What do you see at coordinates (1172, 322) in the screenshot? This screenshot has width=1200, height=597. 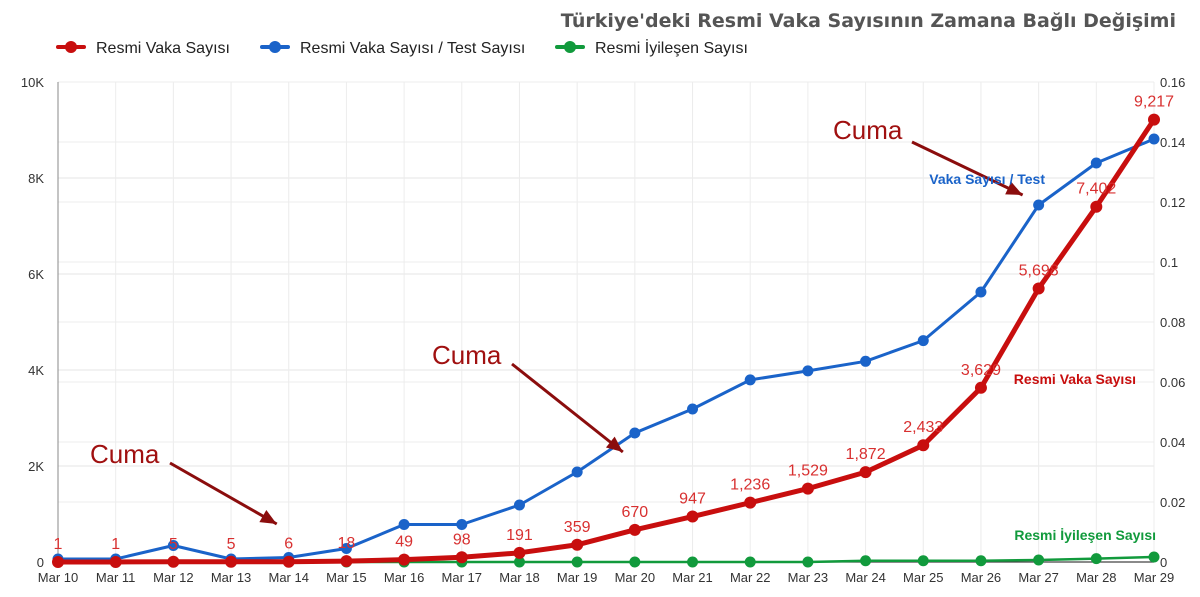 I see `y-right-tick-label: 0.08` at bounding box center [1172, 322].